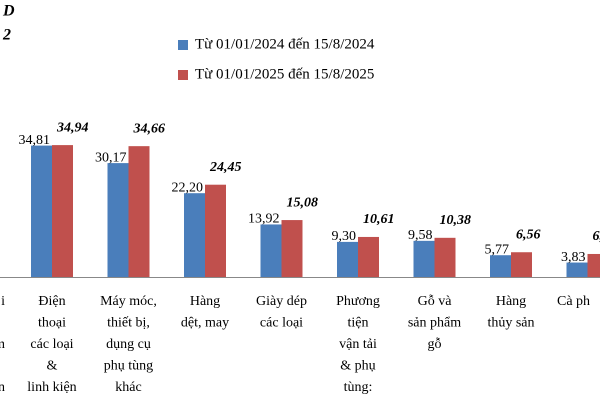  I want to click on value-label: 34,66, so click(149, 128).